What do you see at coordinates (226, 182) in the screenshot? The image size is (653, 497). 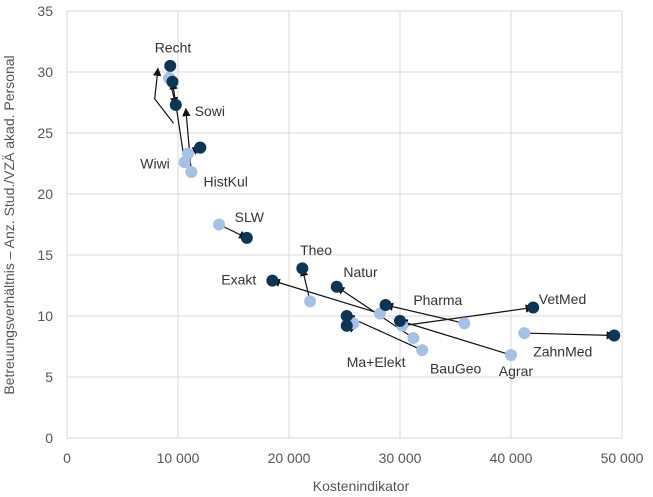 I see `point-label: HistKul` at bounding box center [226, 182].